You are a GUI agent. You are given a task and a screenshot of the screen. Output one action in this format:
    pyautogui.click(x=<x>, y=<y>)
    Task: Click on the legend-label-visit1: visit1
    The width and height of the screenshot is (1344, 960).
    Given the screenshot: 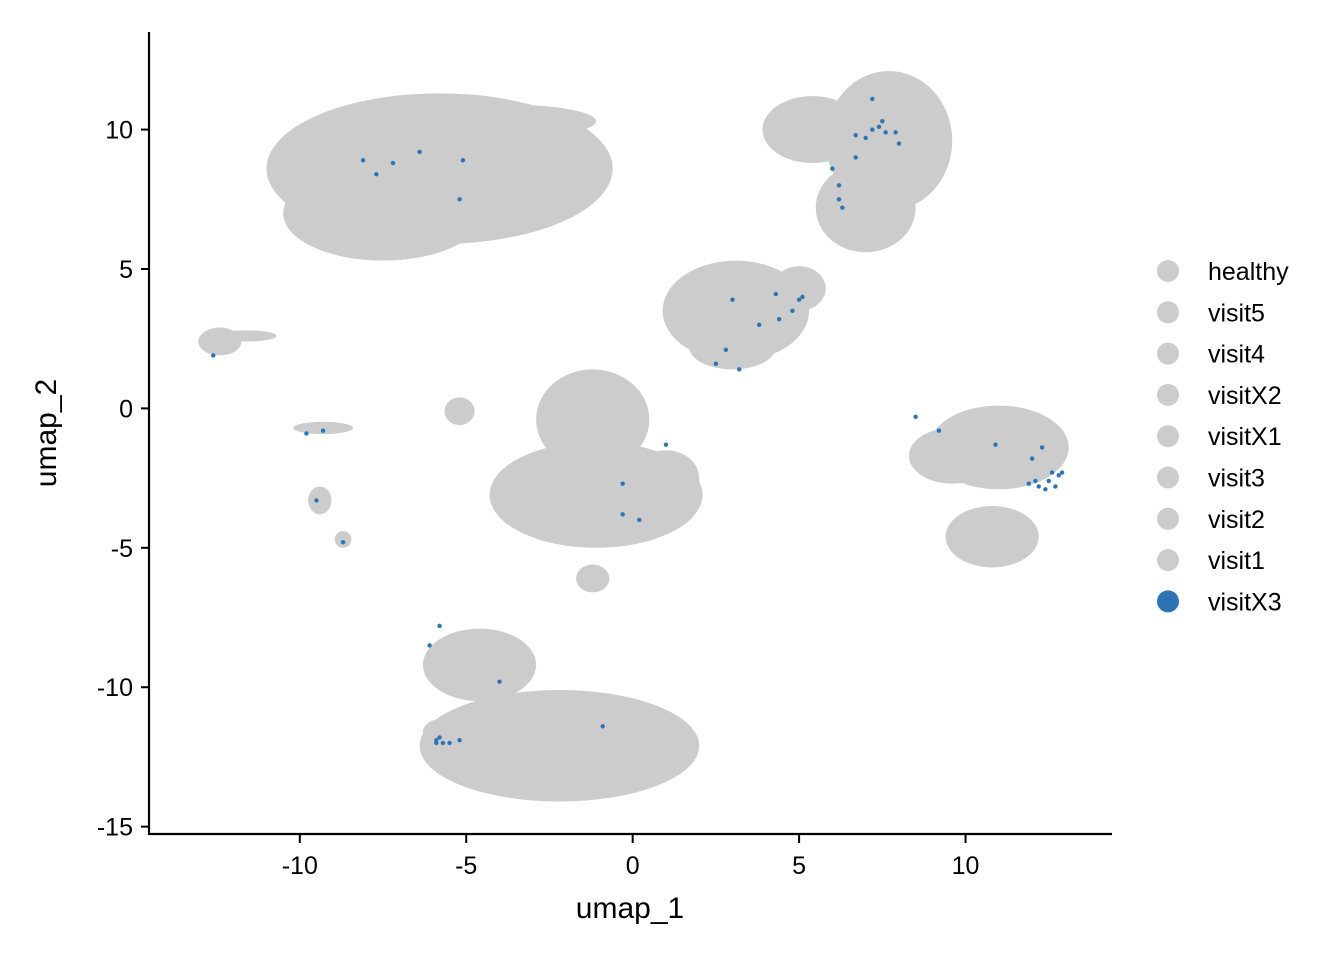 What is the action you would take?
    pyautogui.click(x=1236, y=561)
    